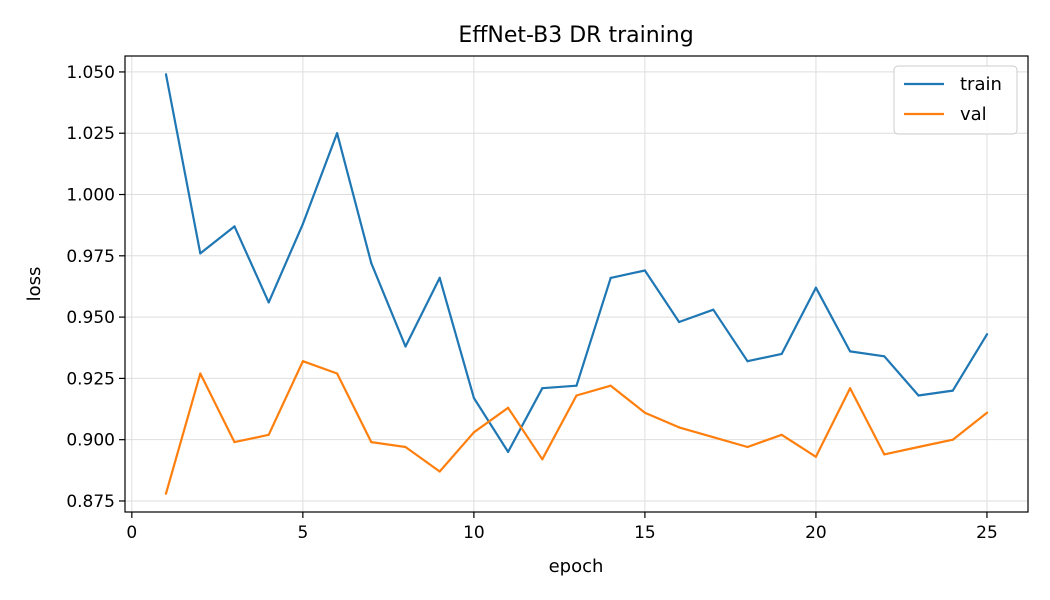  I want to click on y-axis-label: loss, so click(34, 284).